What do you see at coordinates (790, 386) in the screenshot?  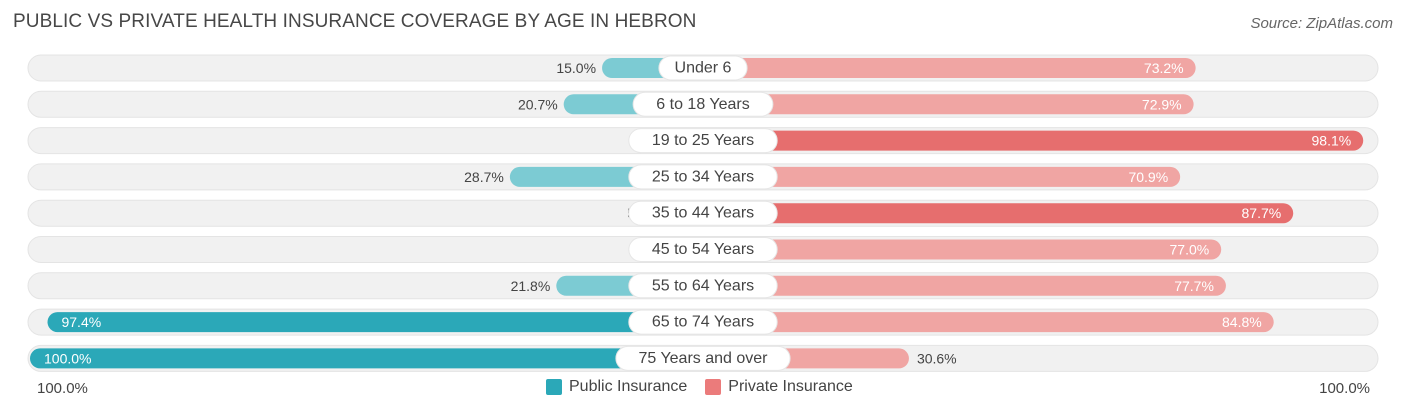 I see `legend-private-label: Private Insurance` at bounding box center [790, 386].